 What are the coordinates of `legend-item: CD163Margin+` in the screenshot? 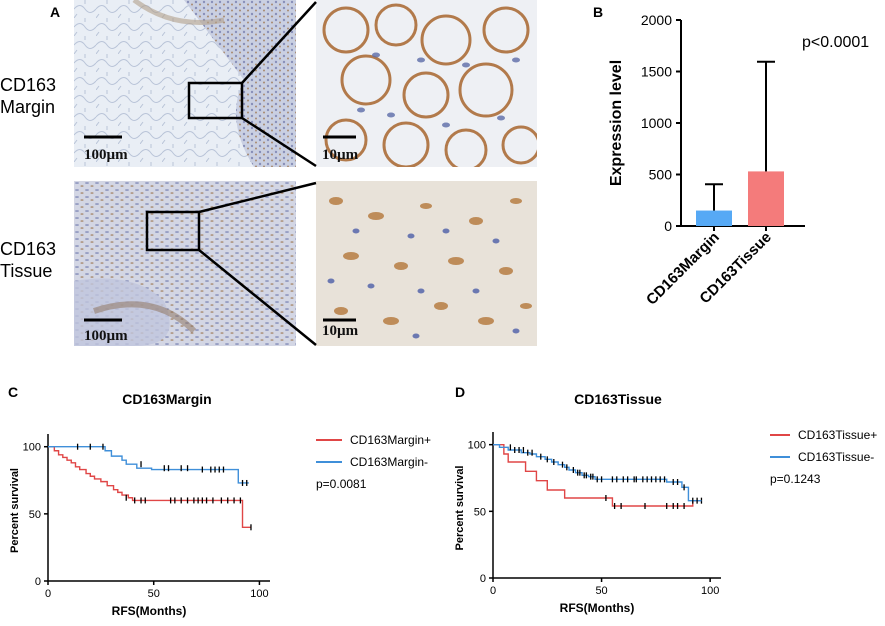 It's located at (373, 440).